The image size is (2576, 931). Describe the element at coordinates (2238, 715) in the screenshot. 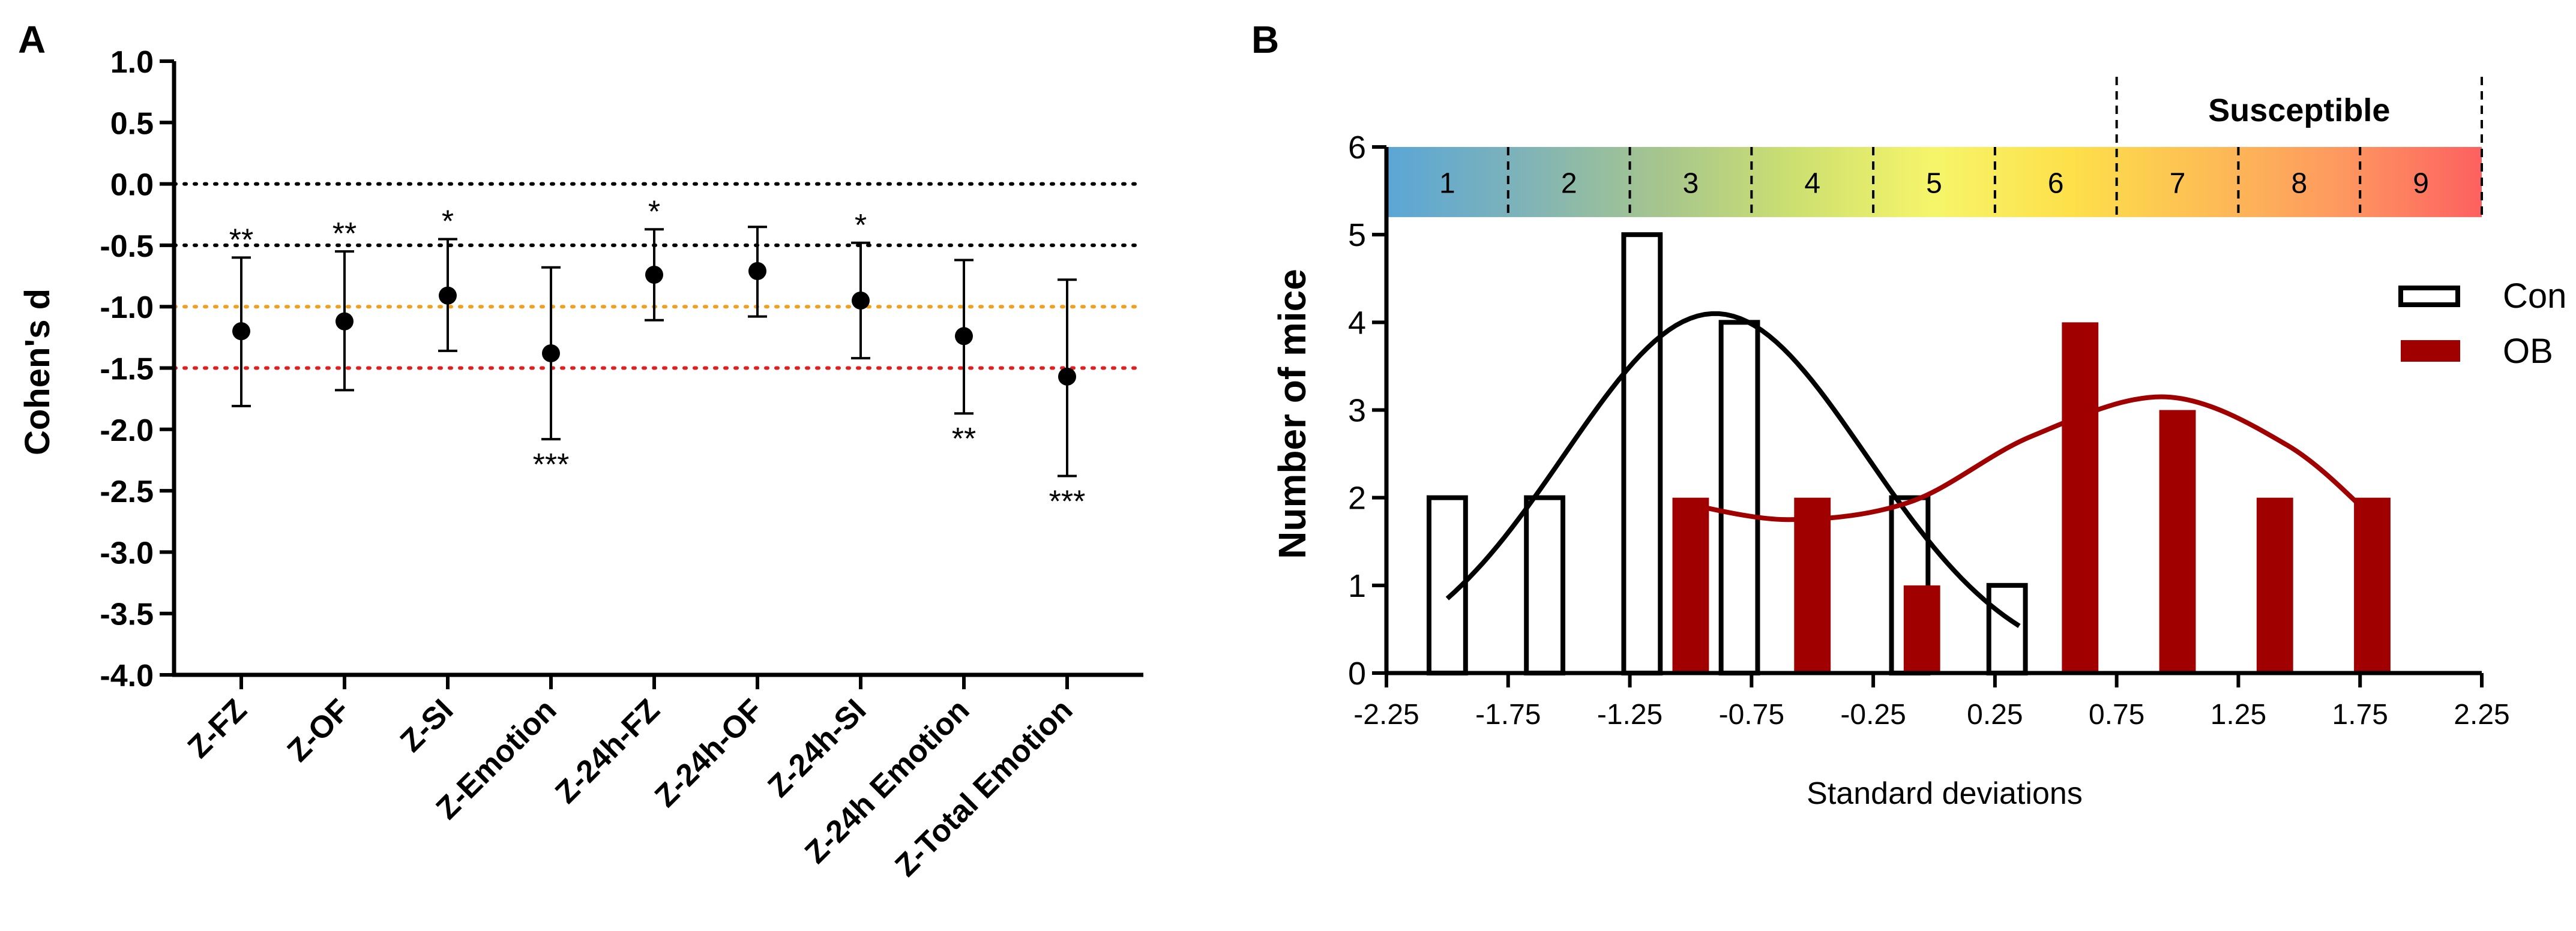

I see `x-tick-label-b: 1.25` at that location.